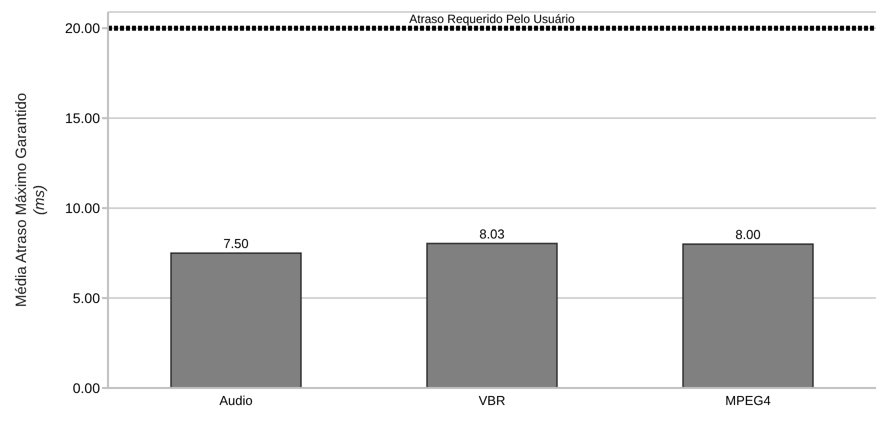 This screenshot has width=890, height=430. I want to click on data-label: 8.03, so click(492, 234).